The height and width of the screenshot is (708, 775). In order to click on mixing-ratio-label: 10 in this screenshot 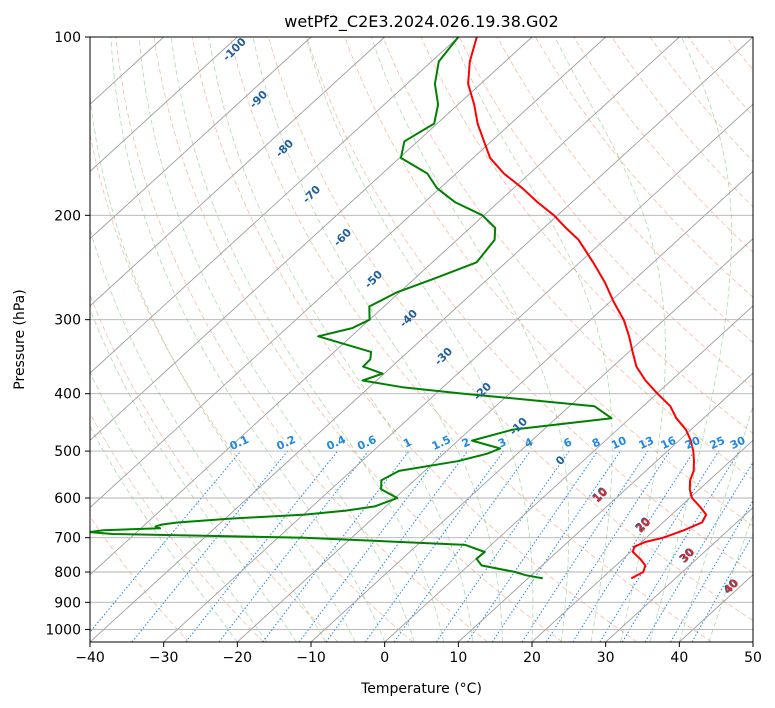, I will do `click(619, 443)`.